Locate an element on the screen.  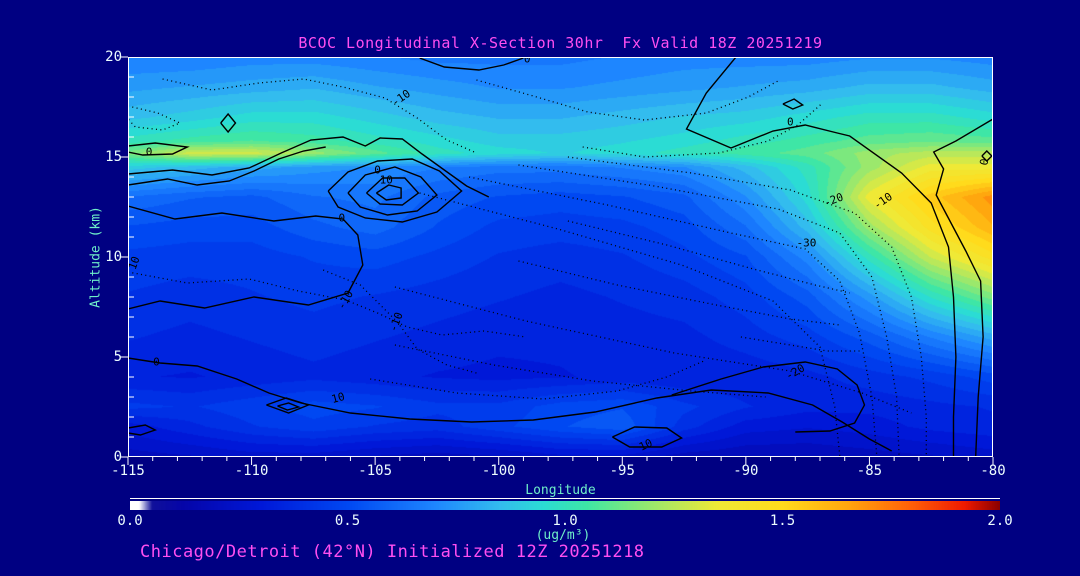
colorbar-tick-label: 2.0 is located at coordinates (1000, 521).